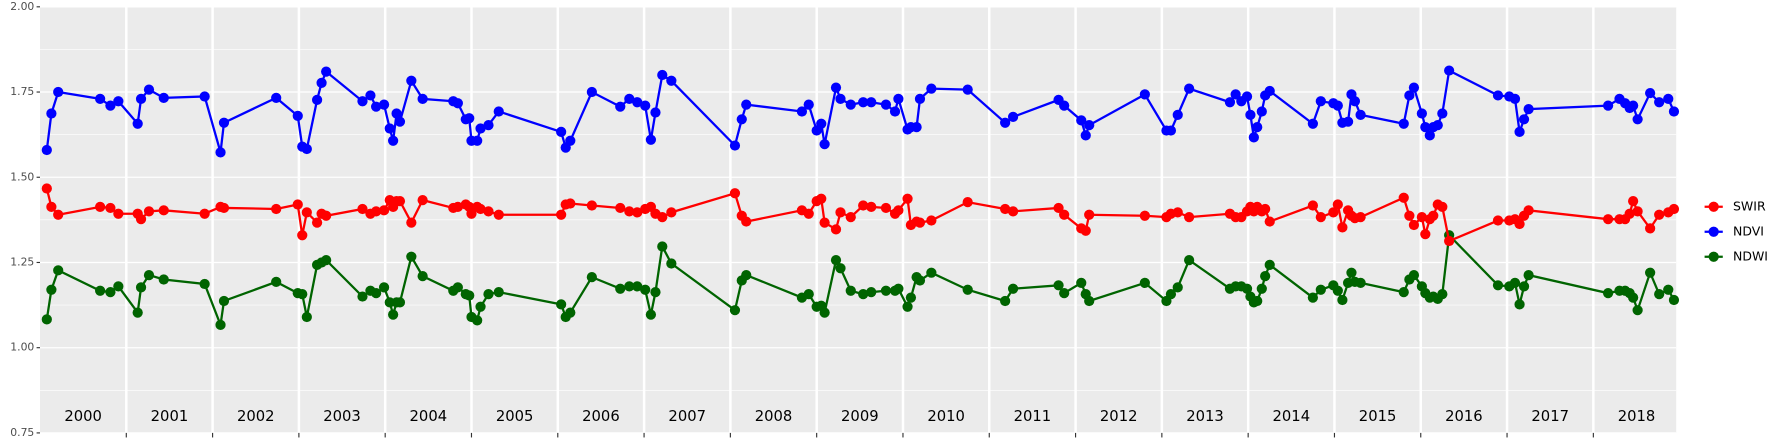 The height and width of the screenshot is (442, 1773). What do you see at coordinates (1713, 256) in the screenshot?
I see `legend-key` at bounding box center [1713, 256].